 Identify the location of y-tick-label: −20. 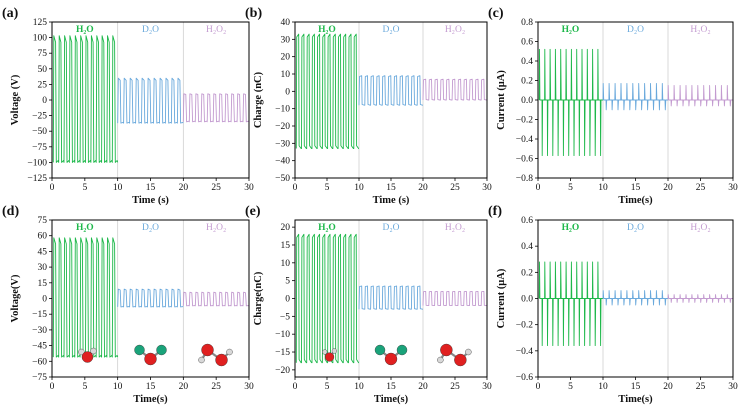
(282, 371).